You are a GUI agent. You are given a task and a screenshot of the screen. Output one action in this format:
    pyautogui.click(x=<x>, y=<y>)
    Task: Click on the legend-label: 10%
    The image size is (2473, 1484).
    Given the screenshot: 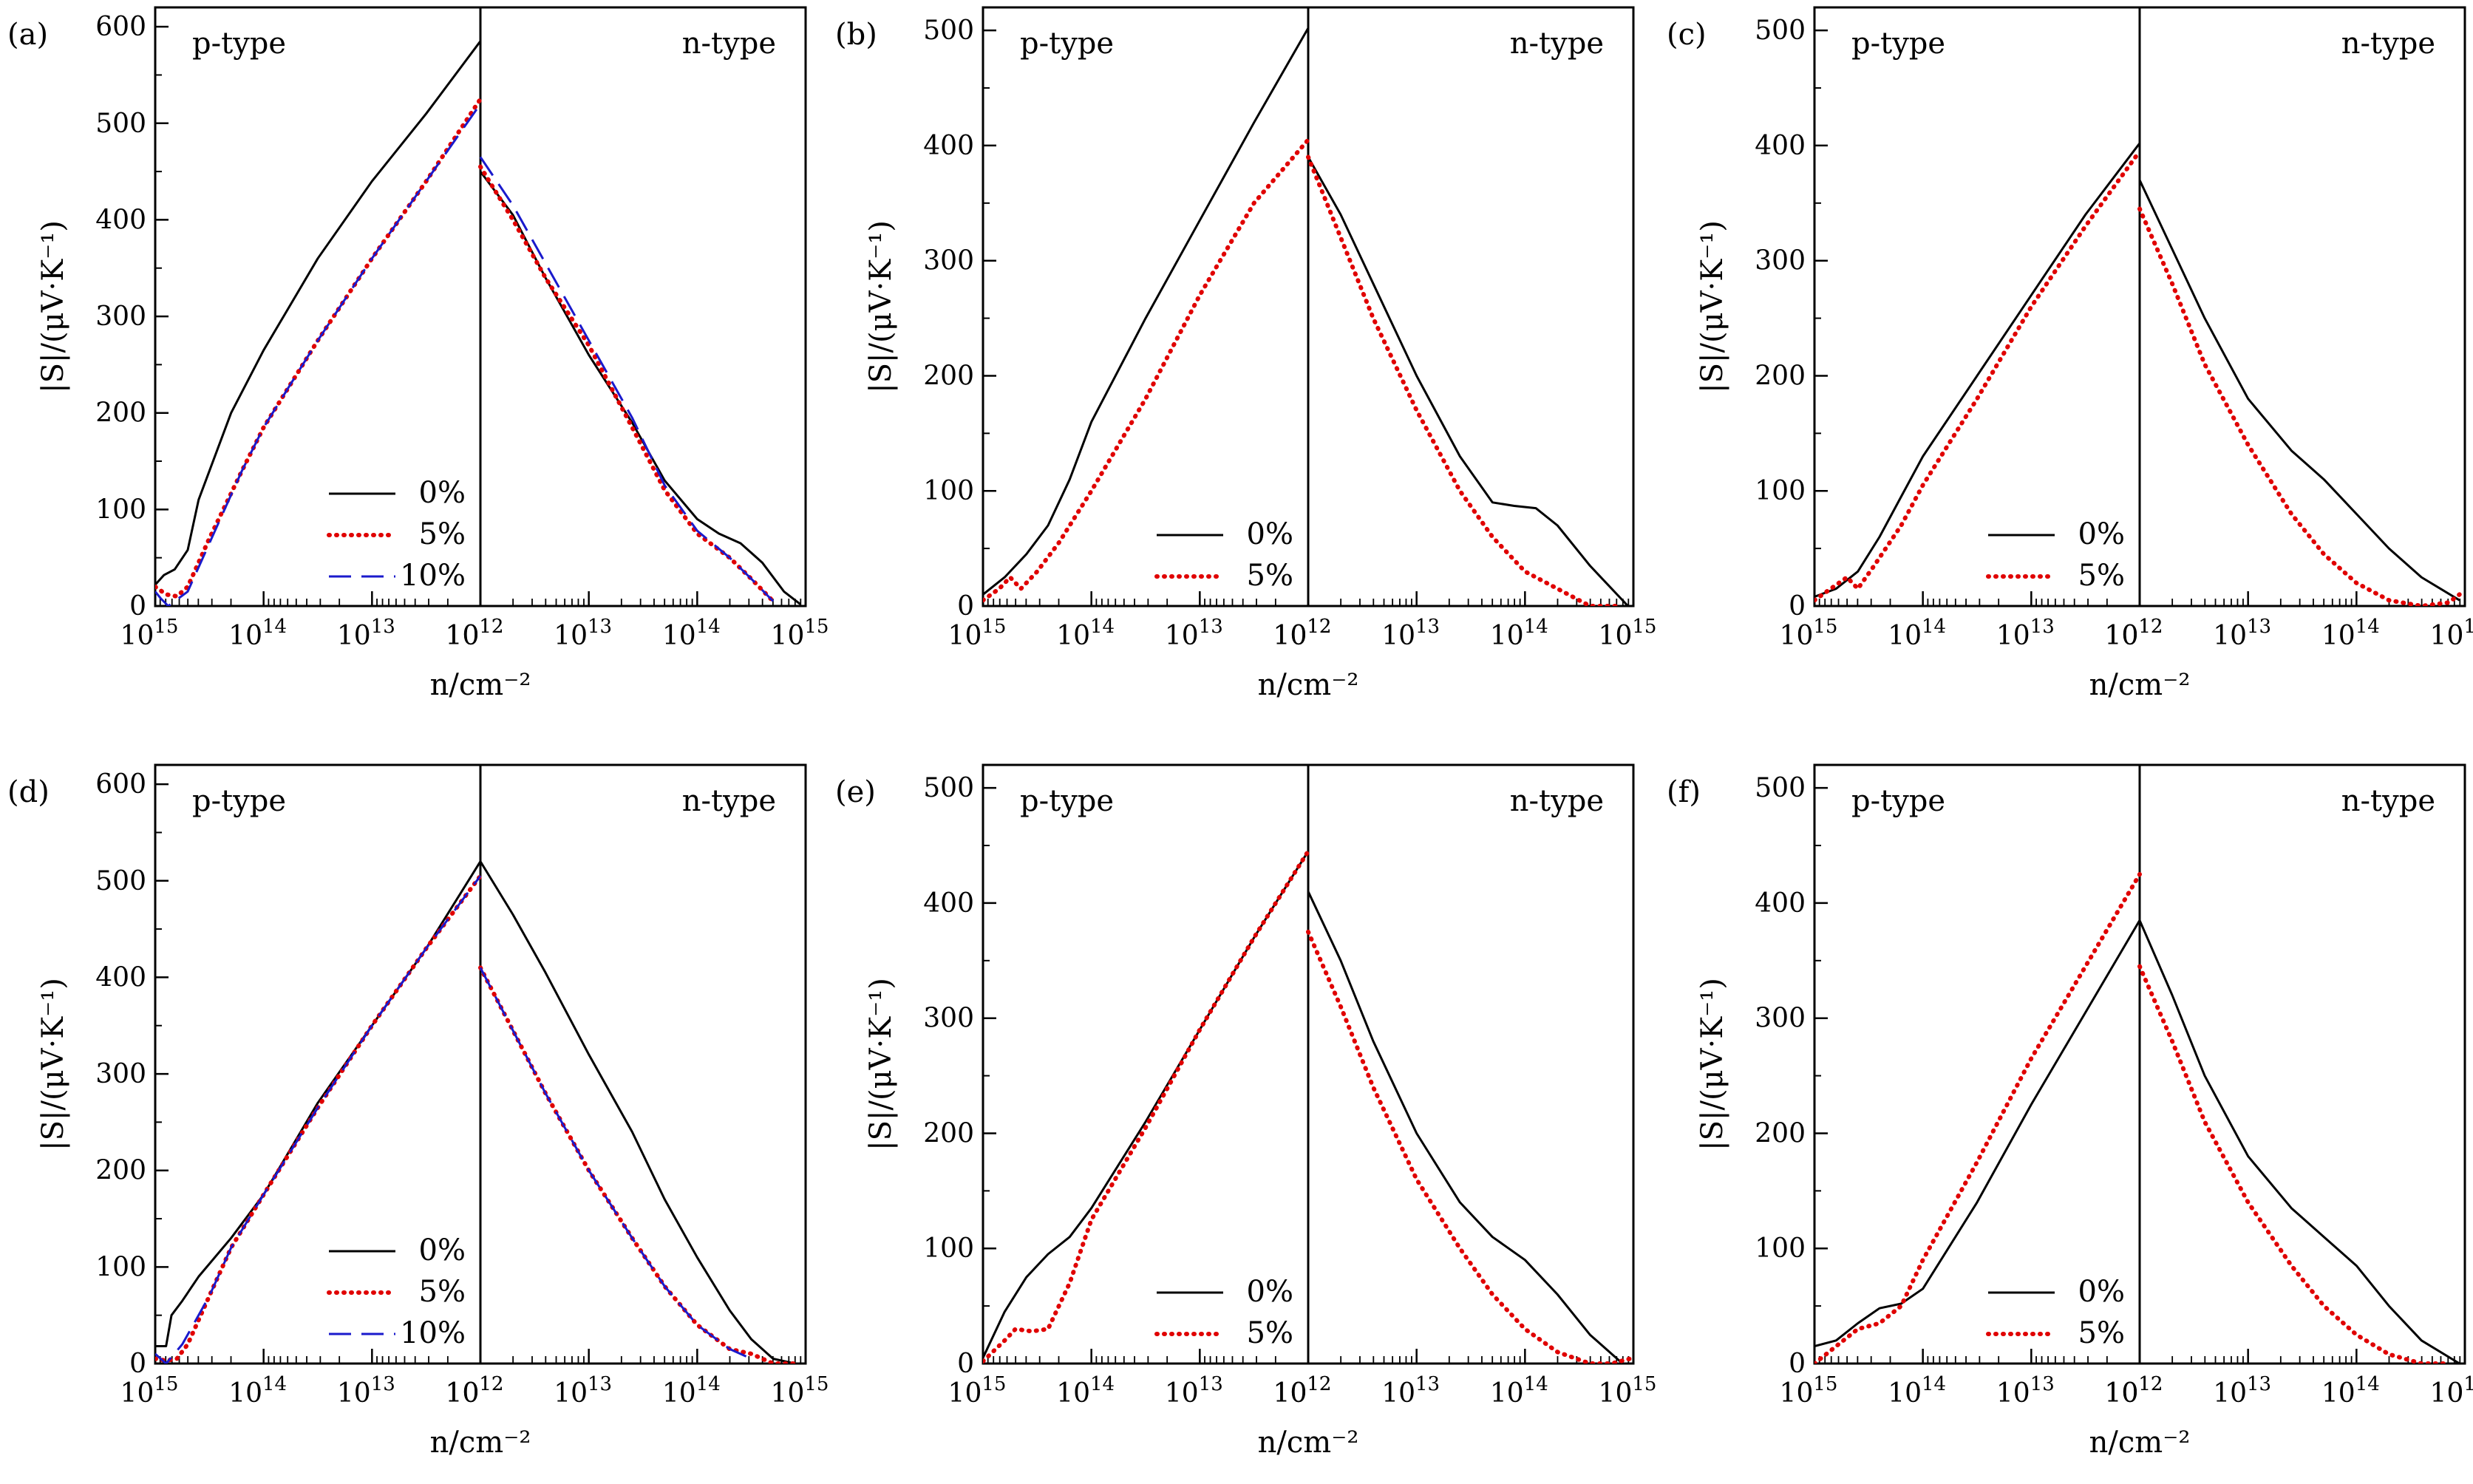 What is the action you would take?
    pyautogui.click(x=433, y=576)
    